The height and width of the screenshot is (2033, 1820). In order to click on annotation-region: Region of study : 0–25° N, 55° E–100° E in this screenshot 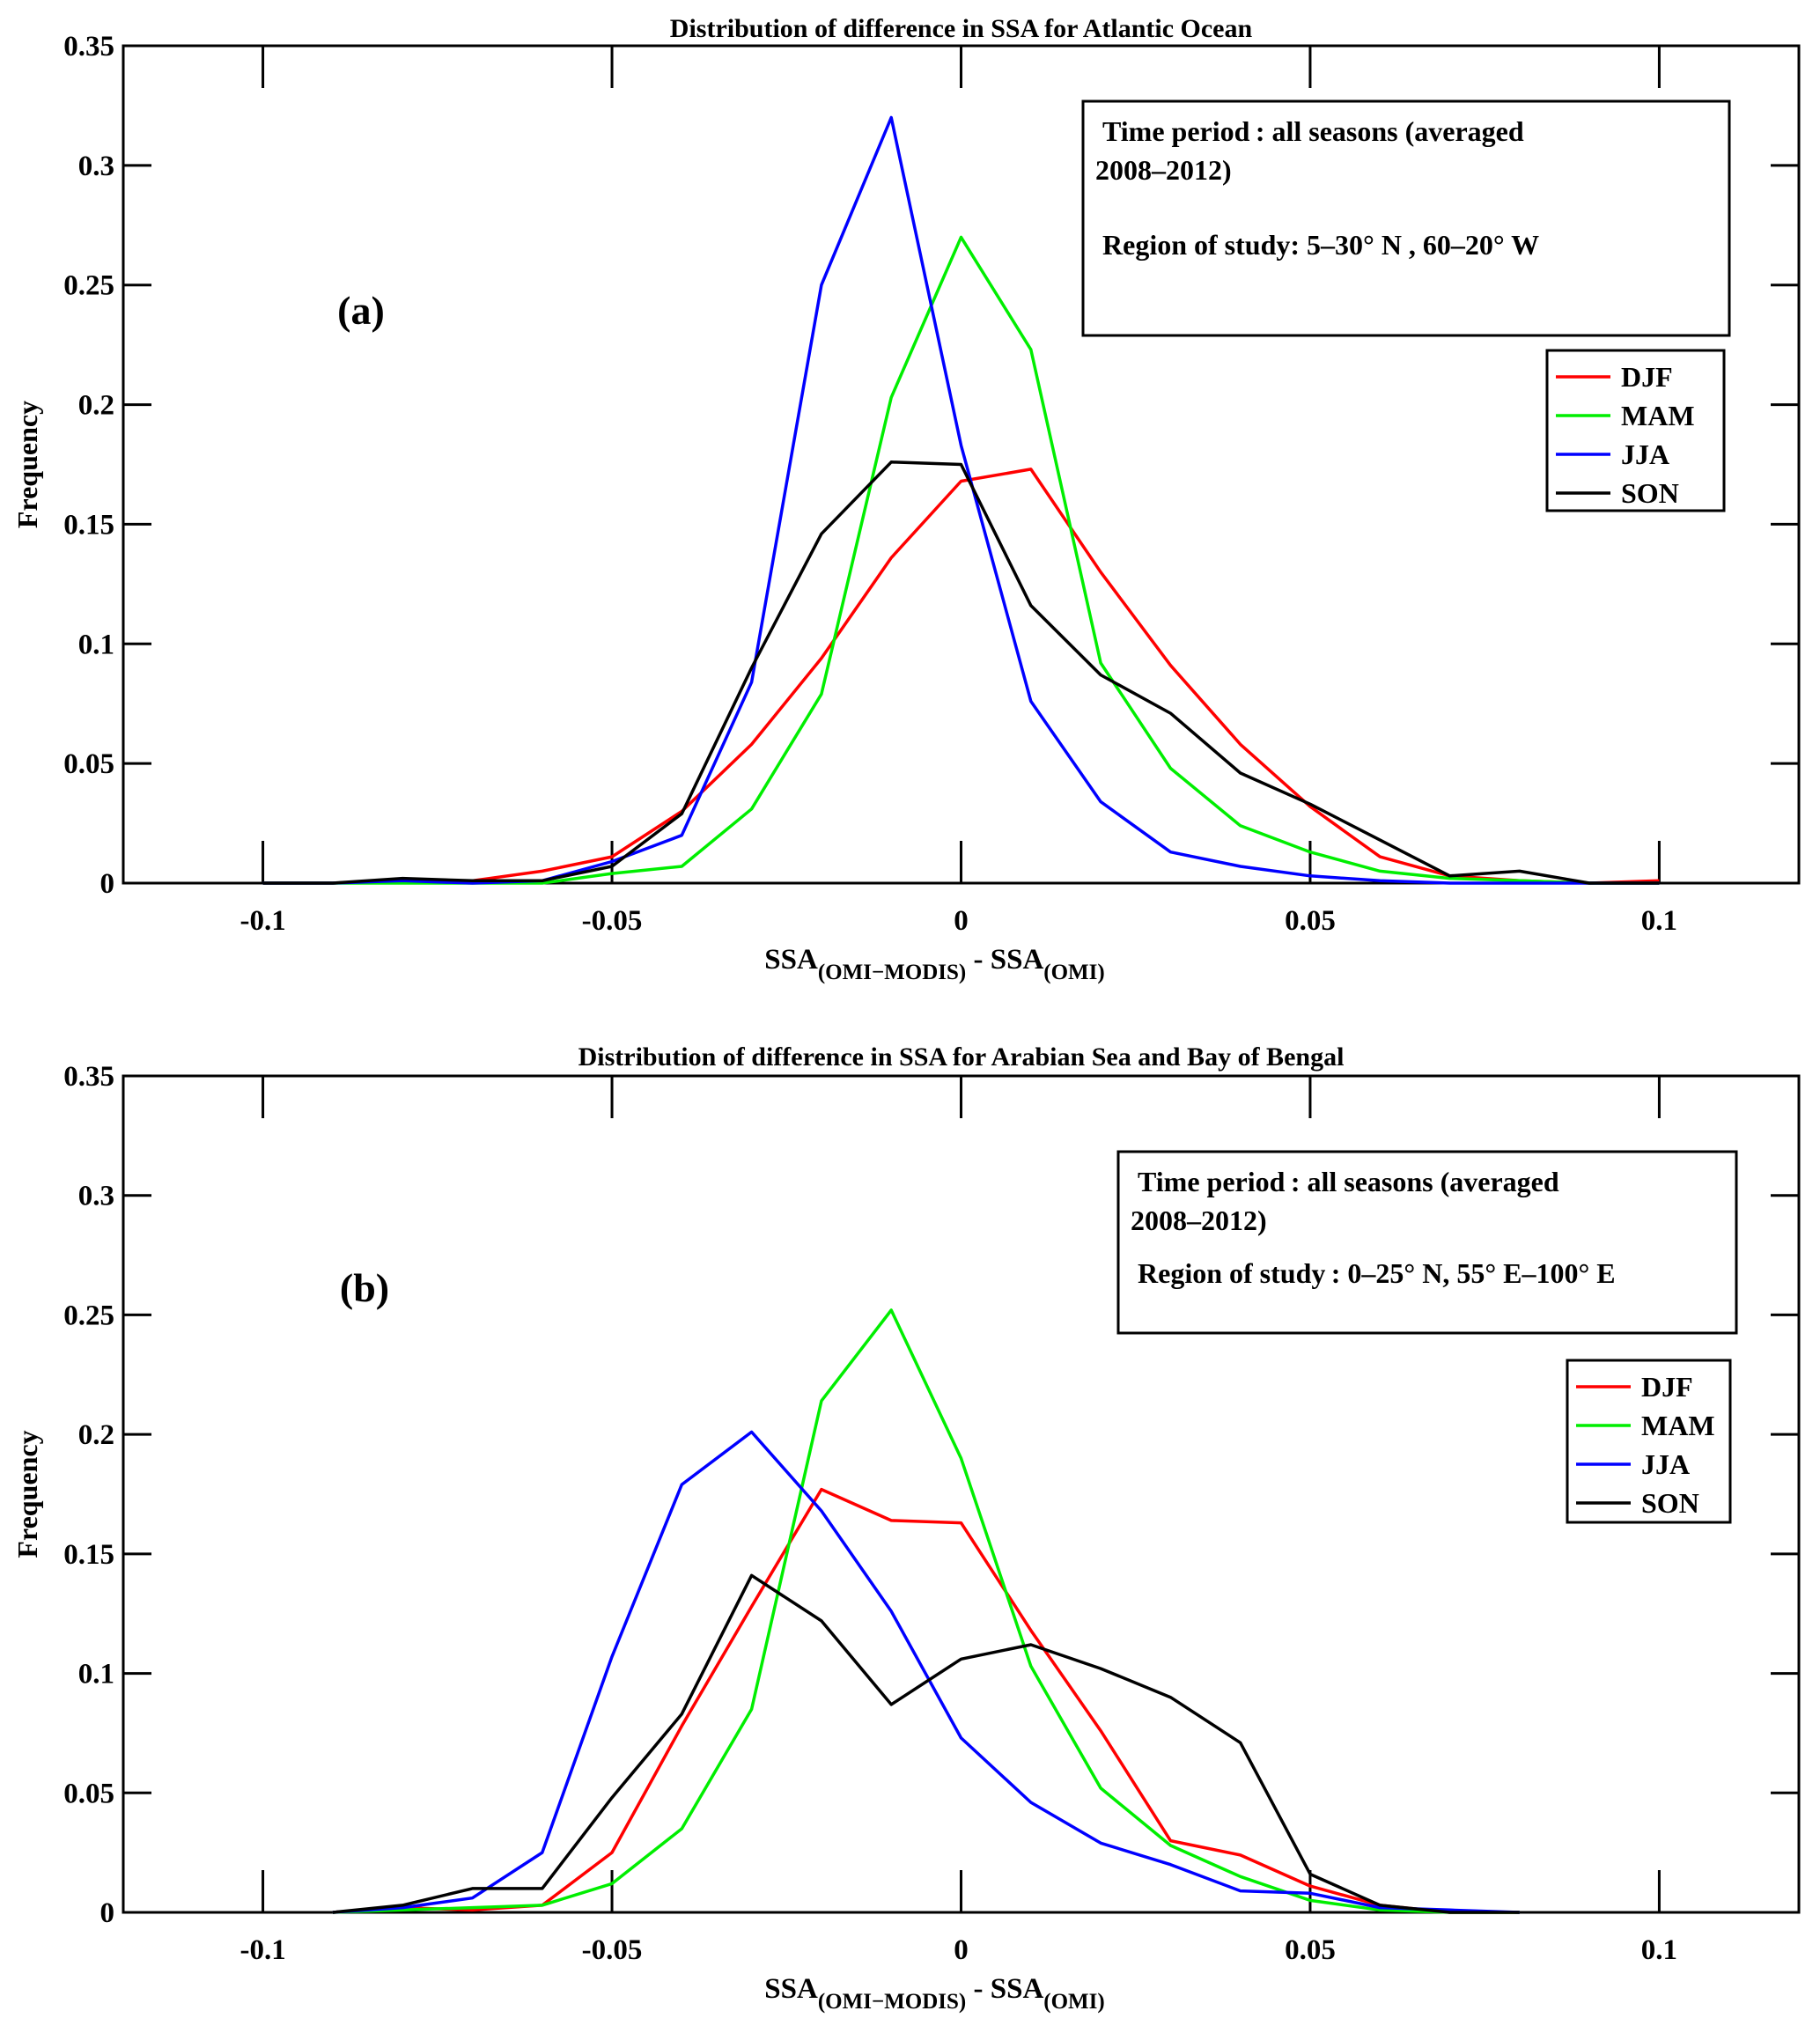, I will do `click(1377, 1273)`.